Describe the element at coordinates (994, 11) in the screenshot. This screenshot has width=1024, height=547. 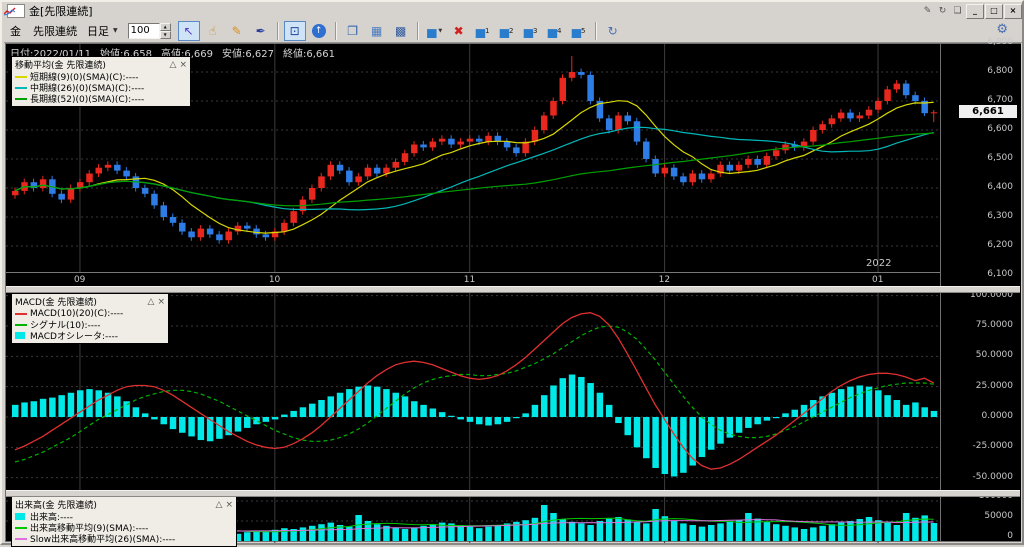
I see `maximize-button: □` at that location.